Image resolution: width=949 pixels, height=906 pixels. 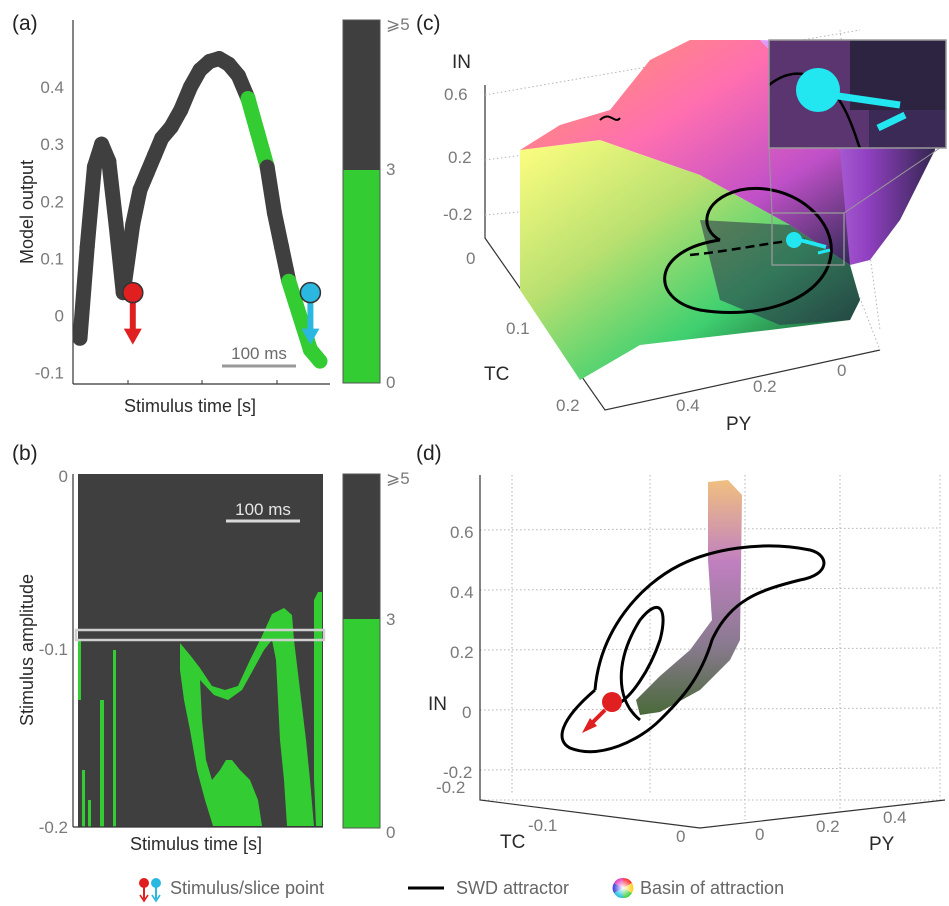 I want to click on panel-a-ylabel: Model output, so click(x=27, y=212).